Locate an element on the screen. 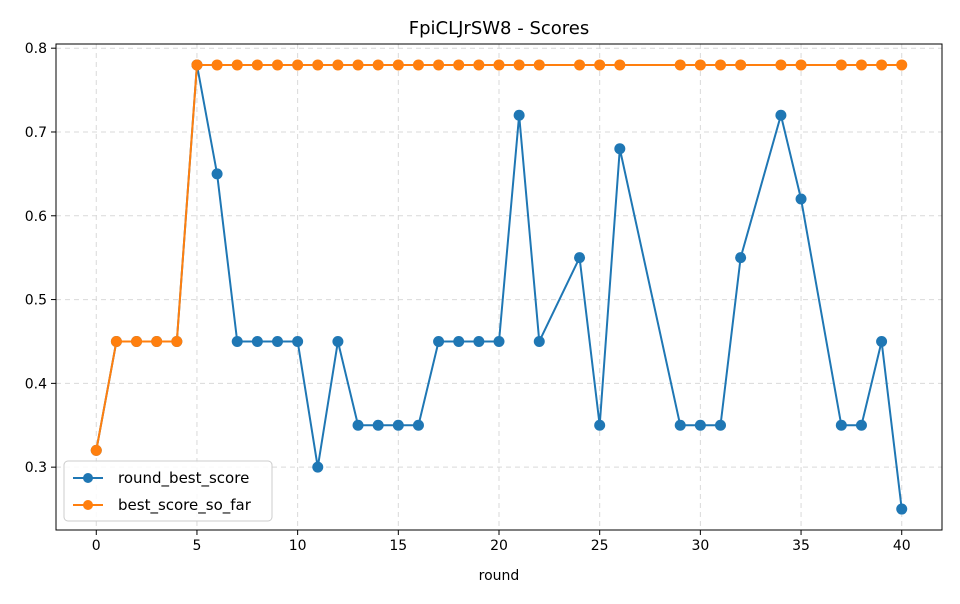 The width and height of the screenshot is (960, 604). legend-label-round-best-score: round_best_score is located at coordinates (183, 478).